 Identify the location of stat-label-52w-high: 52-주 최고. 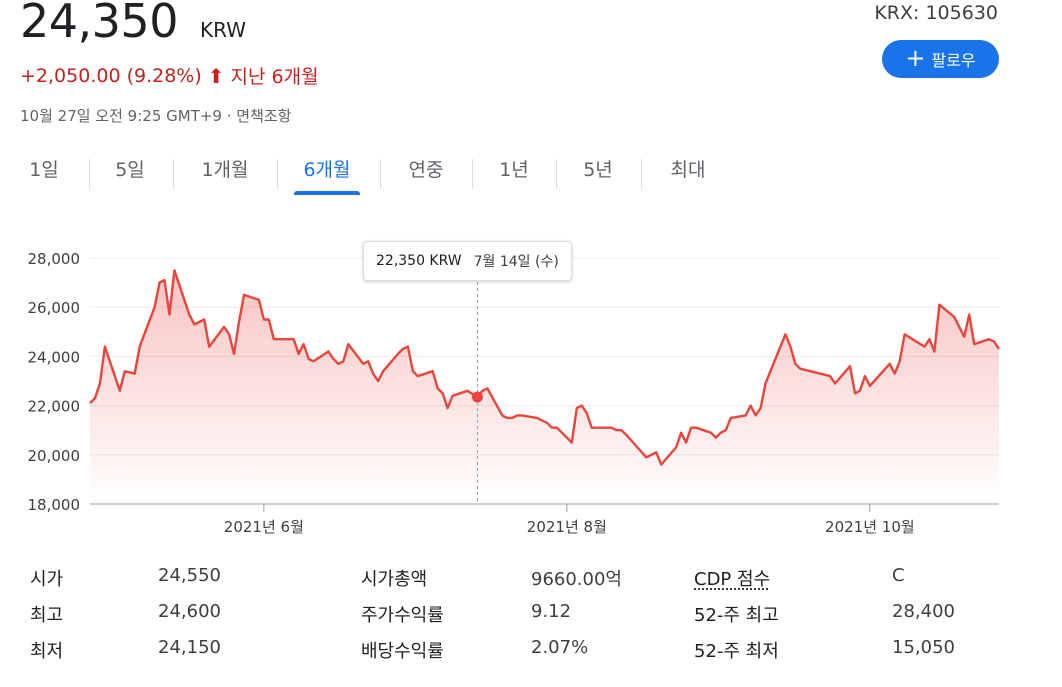
(736, 615).